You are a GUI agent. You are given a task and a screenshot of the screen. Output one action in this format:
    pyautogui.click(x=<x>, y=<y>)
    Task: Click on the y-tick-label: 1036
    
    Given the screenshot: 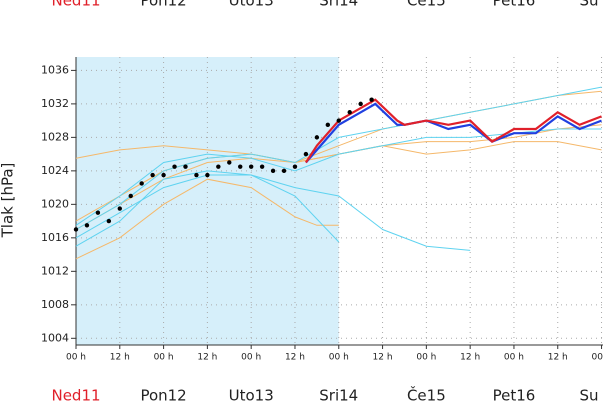 What is the action you would take?
    pyautogui.click(x=55, y=69)
    